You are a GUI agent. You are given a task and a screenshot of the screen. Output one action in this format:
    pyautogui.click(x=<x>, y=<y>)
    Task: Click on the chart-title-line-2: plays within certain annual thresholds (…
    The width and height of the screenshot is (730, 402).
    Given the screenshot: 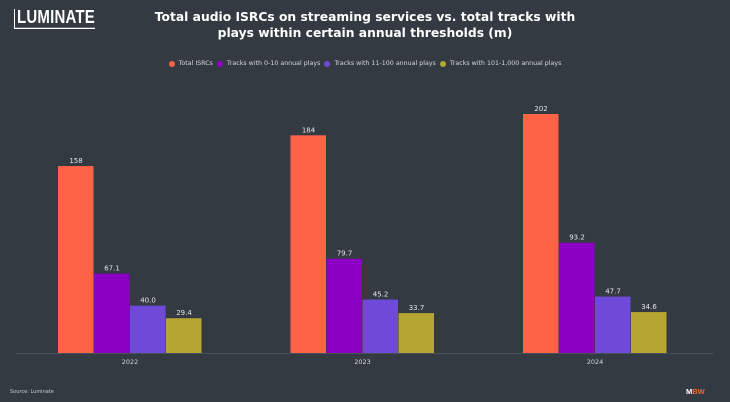 What is the action you would take?
    pyautogui.click(x=365, y=32)
    